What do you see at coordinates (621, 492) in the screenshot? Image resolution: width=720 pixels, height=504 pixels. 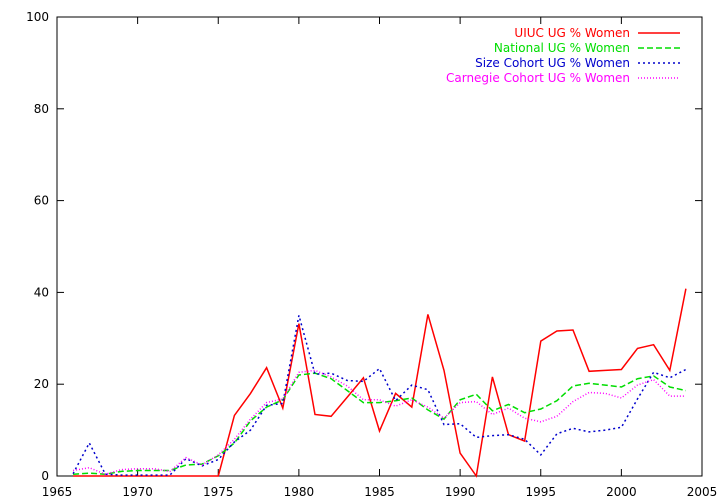 I see `x-tick-label: 2000` at bounding box center [621, 492].